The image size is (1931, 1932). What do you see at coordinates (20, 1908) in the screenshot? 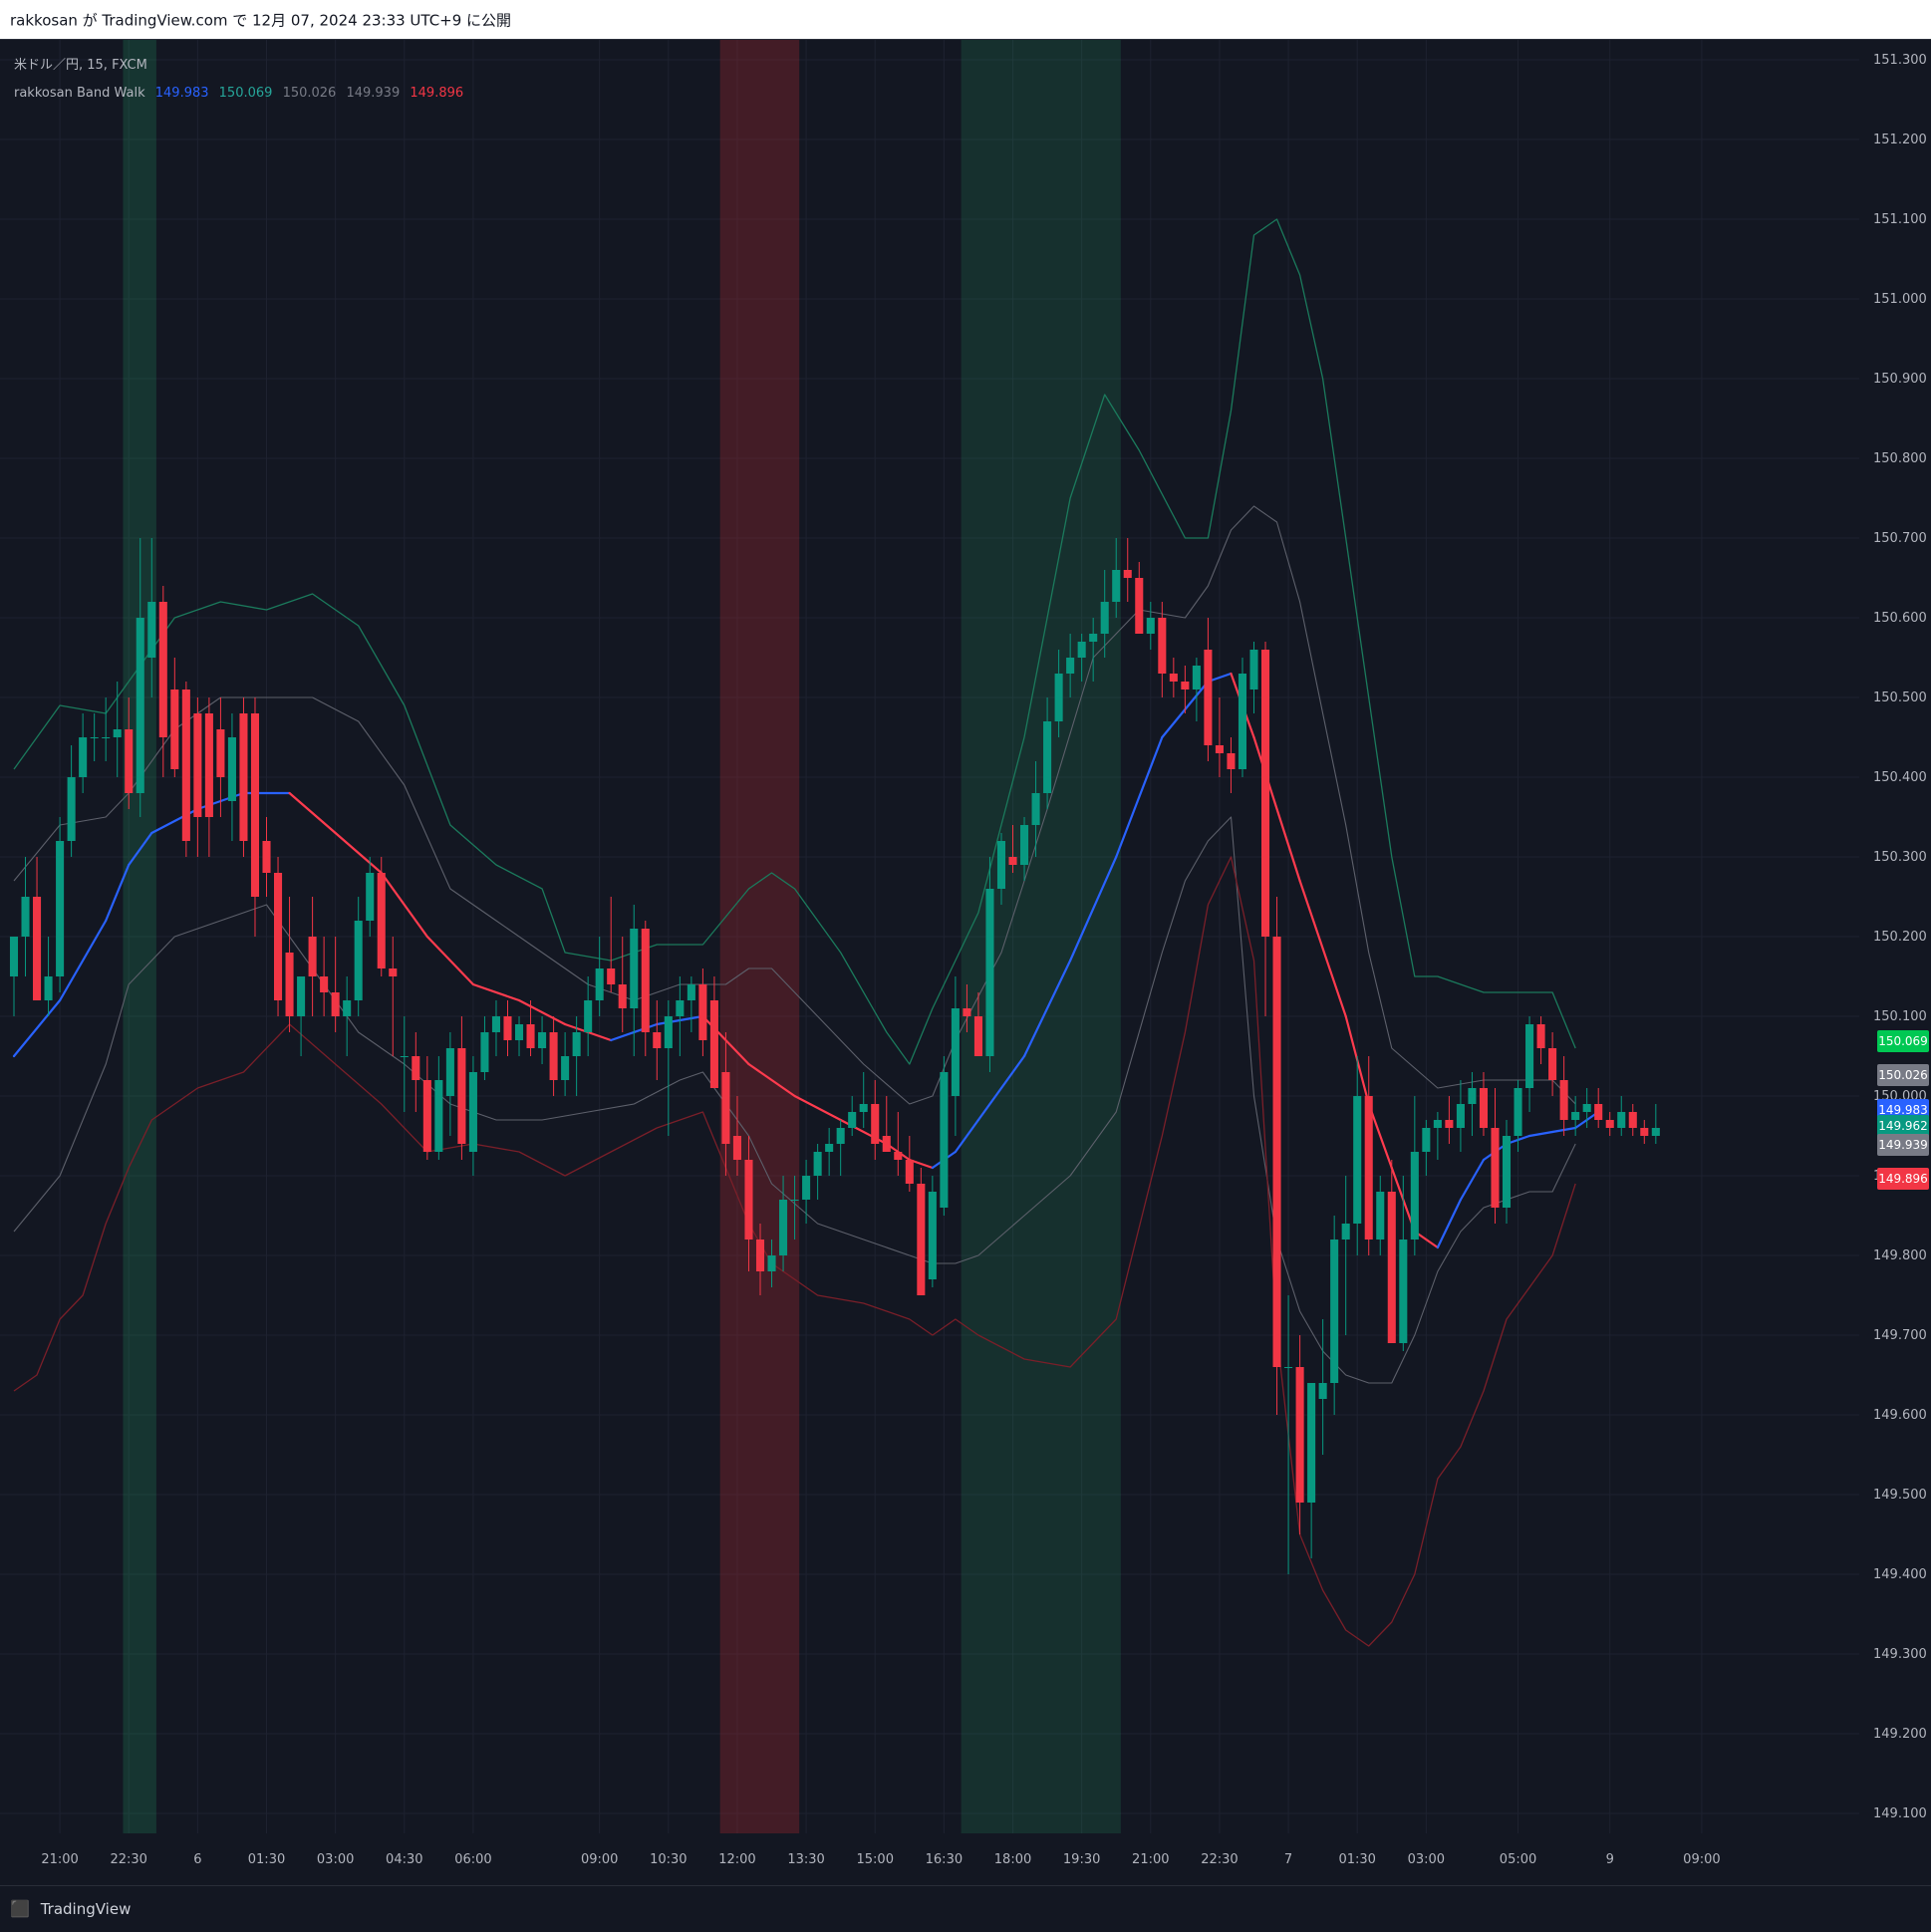
I see `tradingview-logo-icon: ⬛` at bounding box center [20, 1908].